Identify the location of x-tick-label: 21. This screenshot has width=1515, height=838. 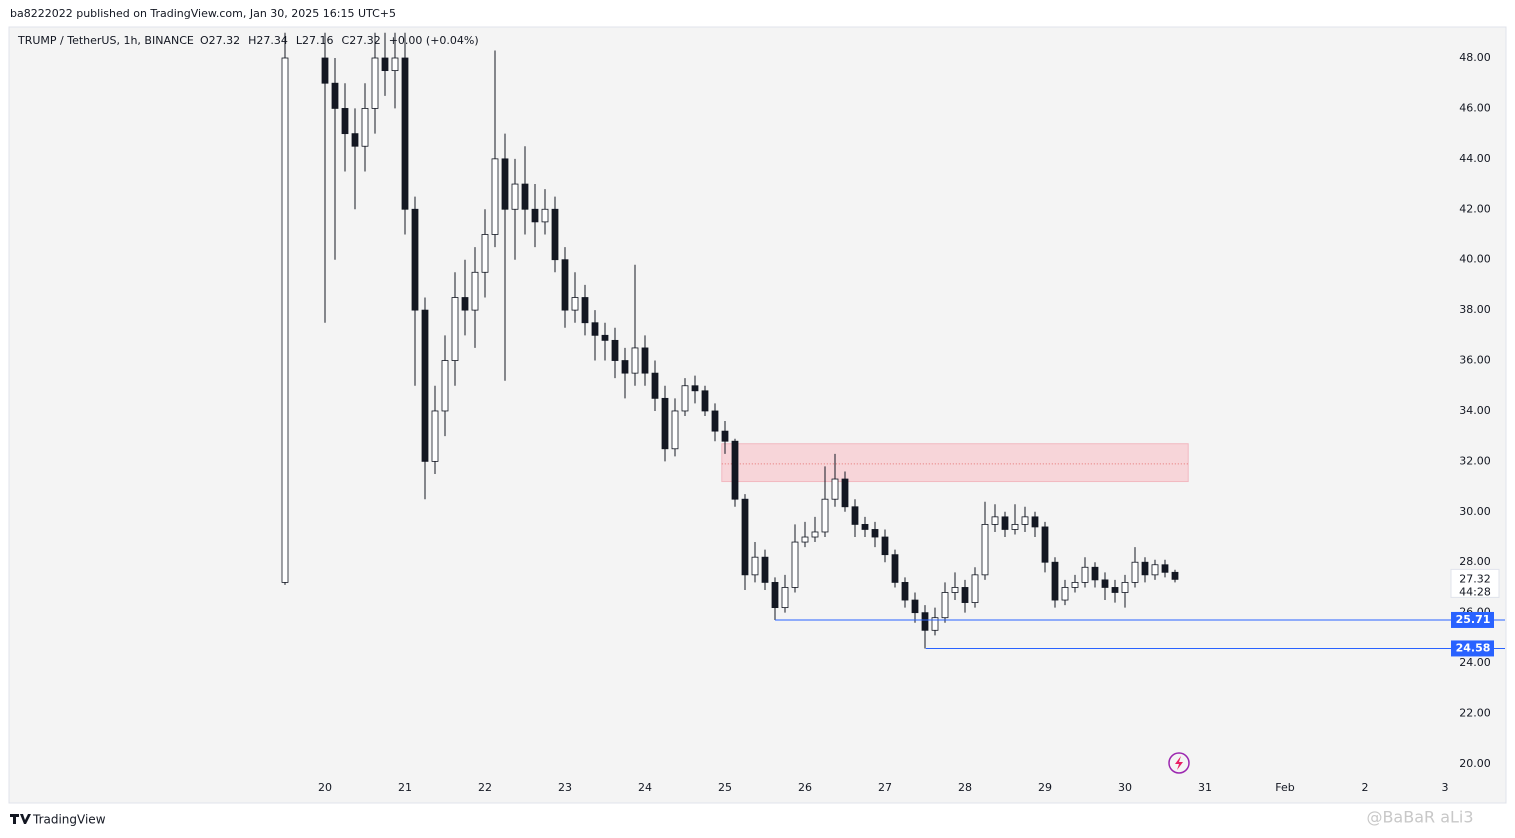
(405, 787).